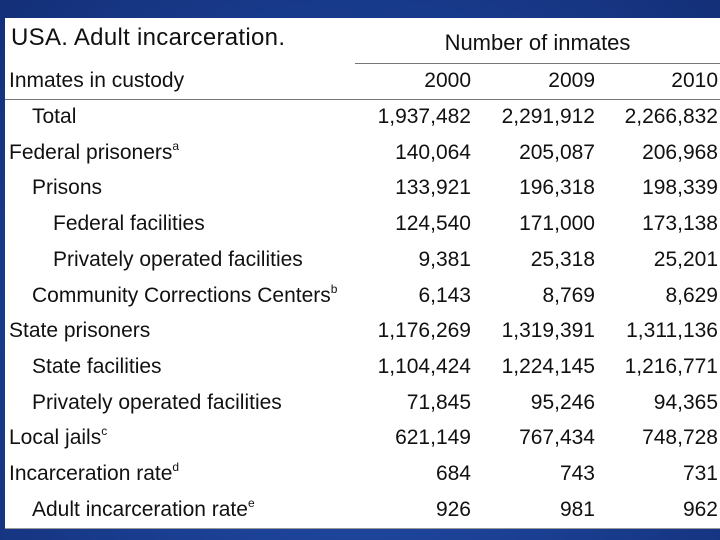 This screenshot has height=540, width=720. What do you see at coordinates (700, 473) in the screenshot?
I see `cell-2010: 731` at bounding box center [700, 473].